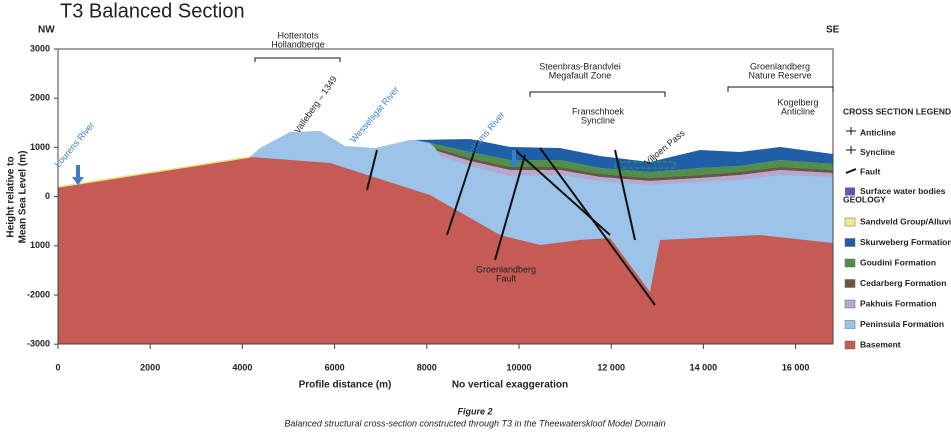 Image resolution: width=951 pixels, height=436 pixels. I want to click on compass-se: SE, so click(833, 30).